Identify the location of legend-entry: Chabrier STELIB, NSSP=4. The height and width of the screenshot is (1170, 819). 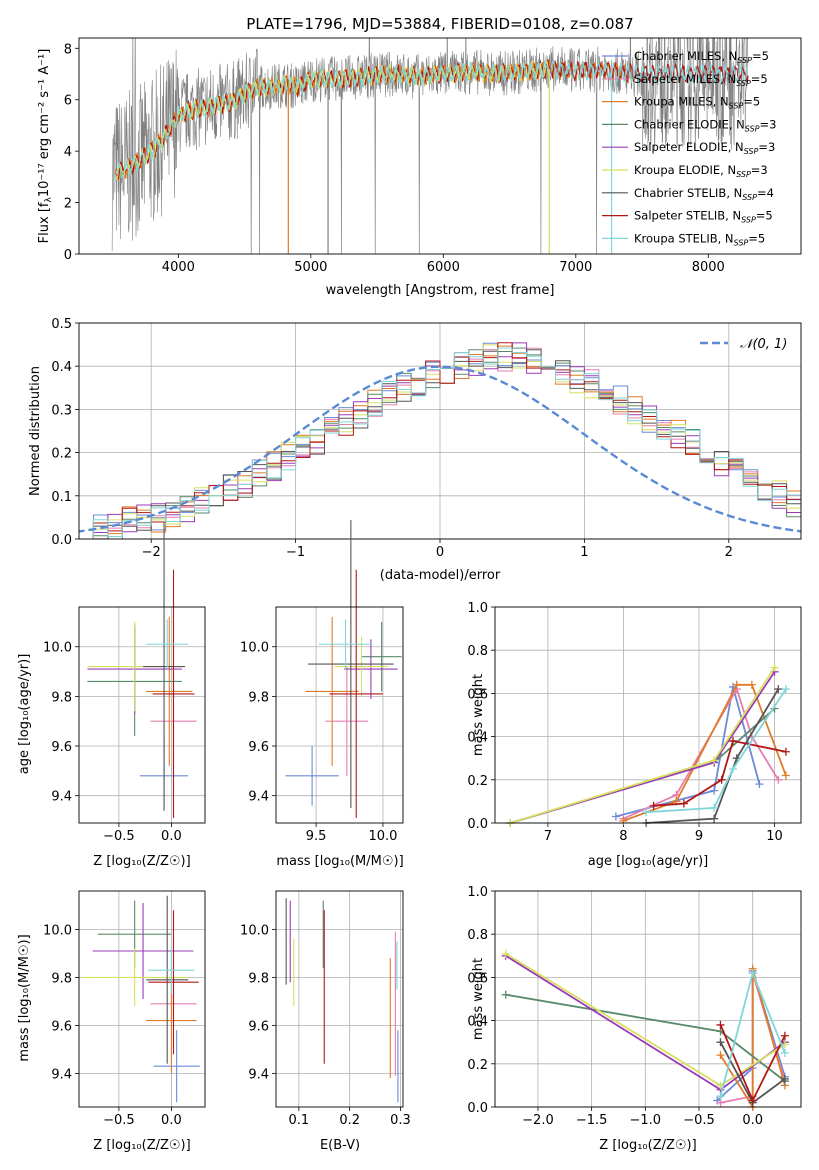
(704, 194).